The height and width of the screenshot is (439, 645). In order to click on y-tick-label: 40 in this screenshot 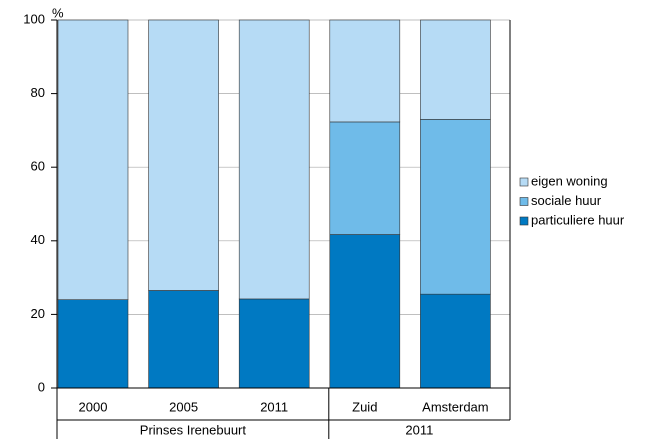, I will do `click(38, 239)`.